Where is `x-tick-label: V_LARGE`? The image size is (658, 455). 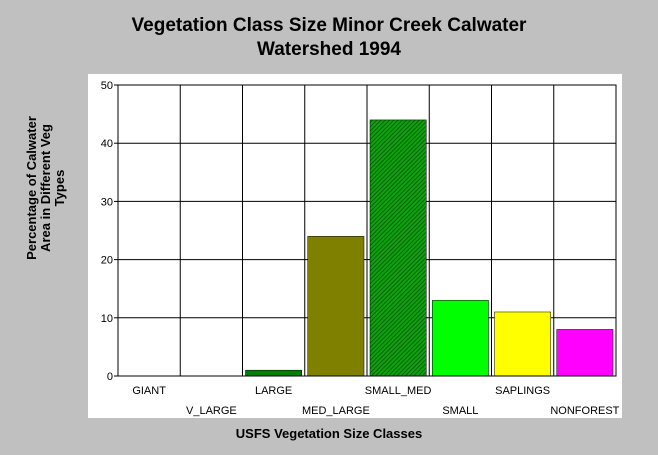
x-tick-label: V_LARGE is located at coordinates (211, 411).